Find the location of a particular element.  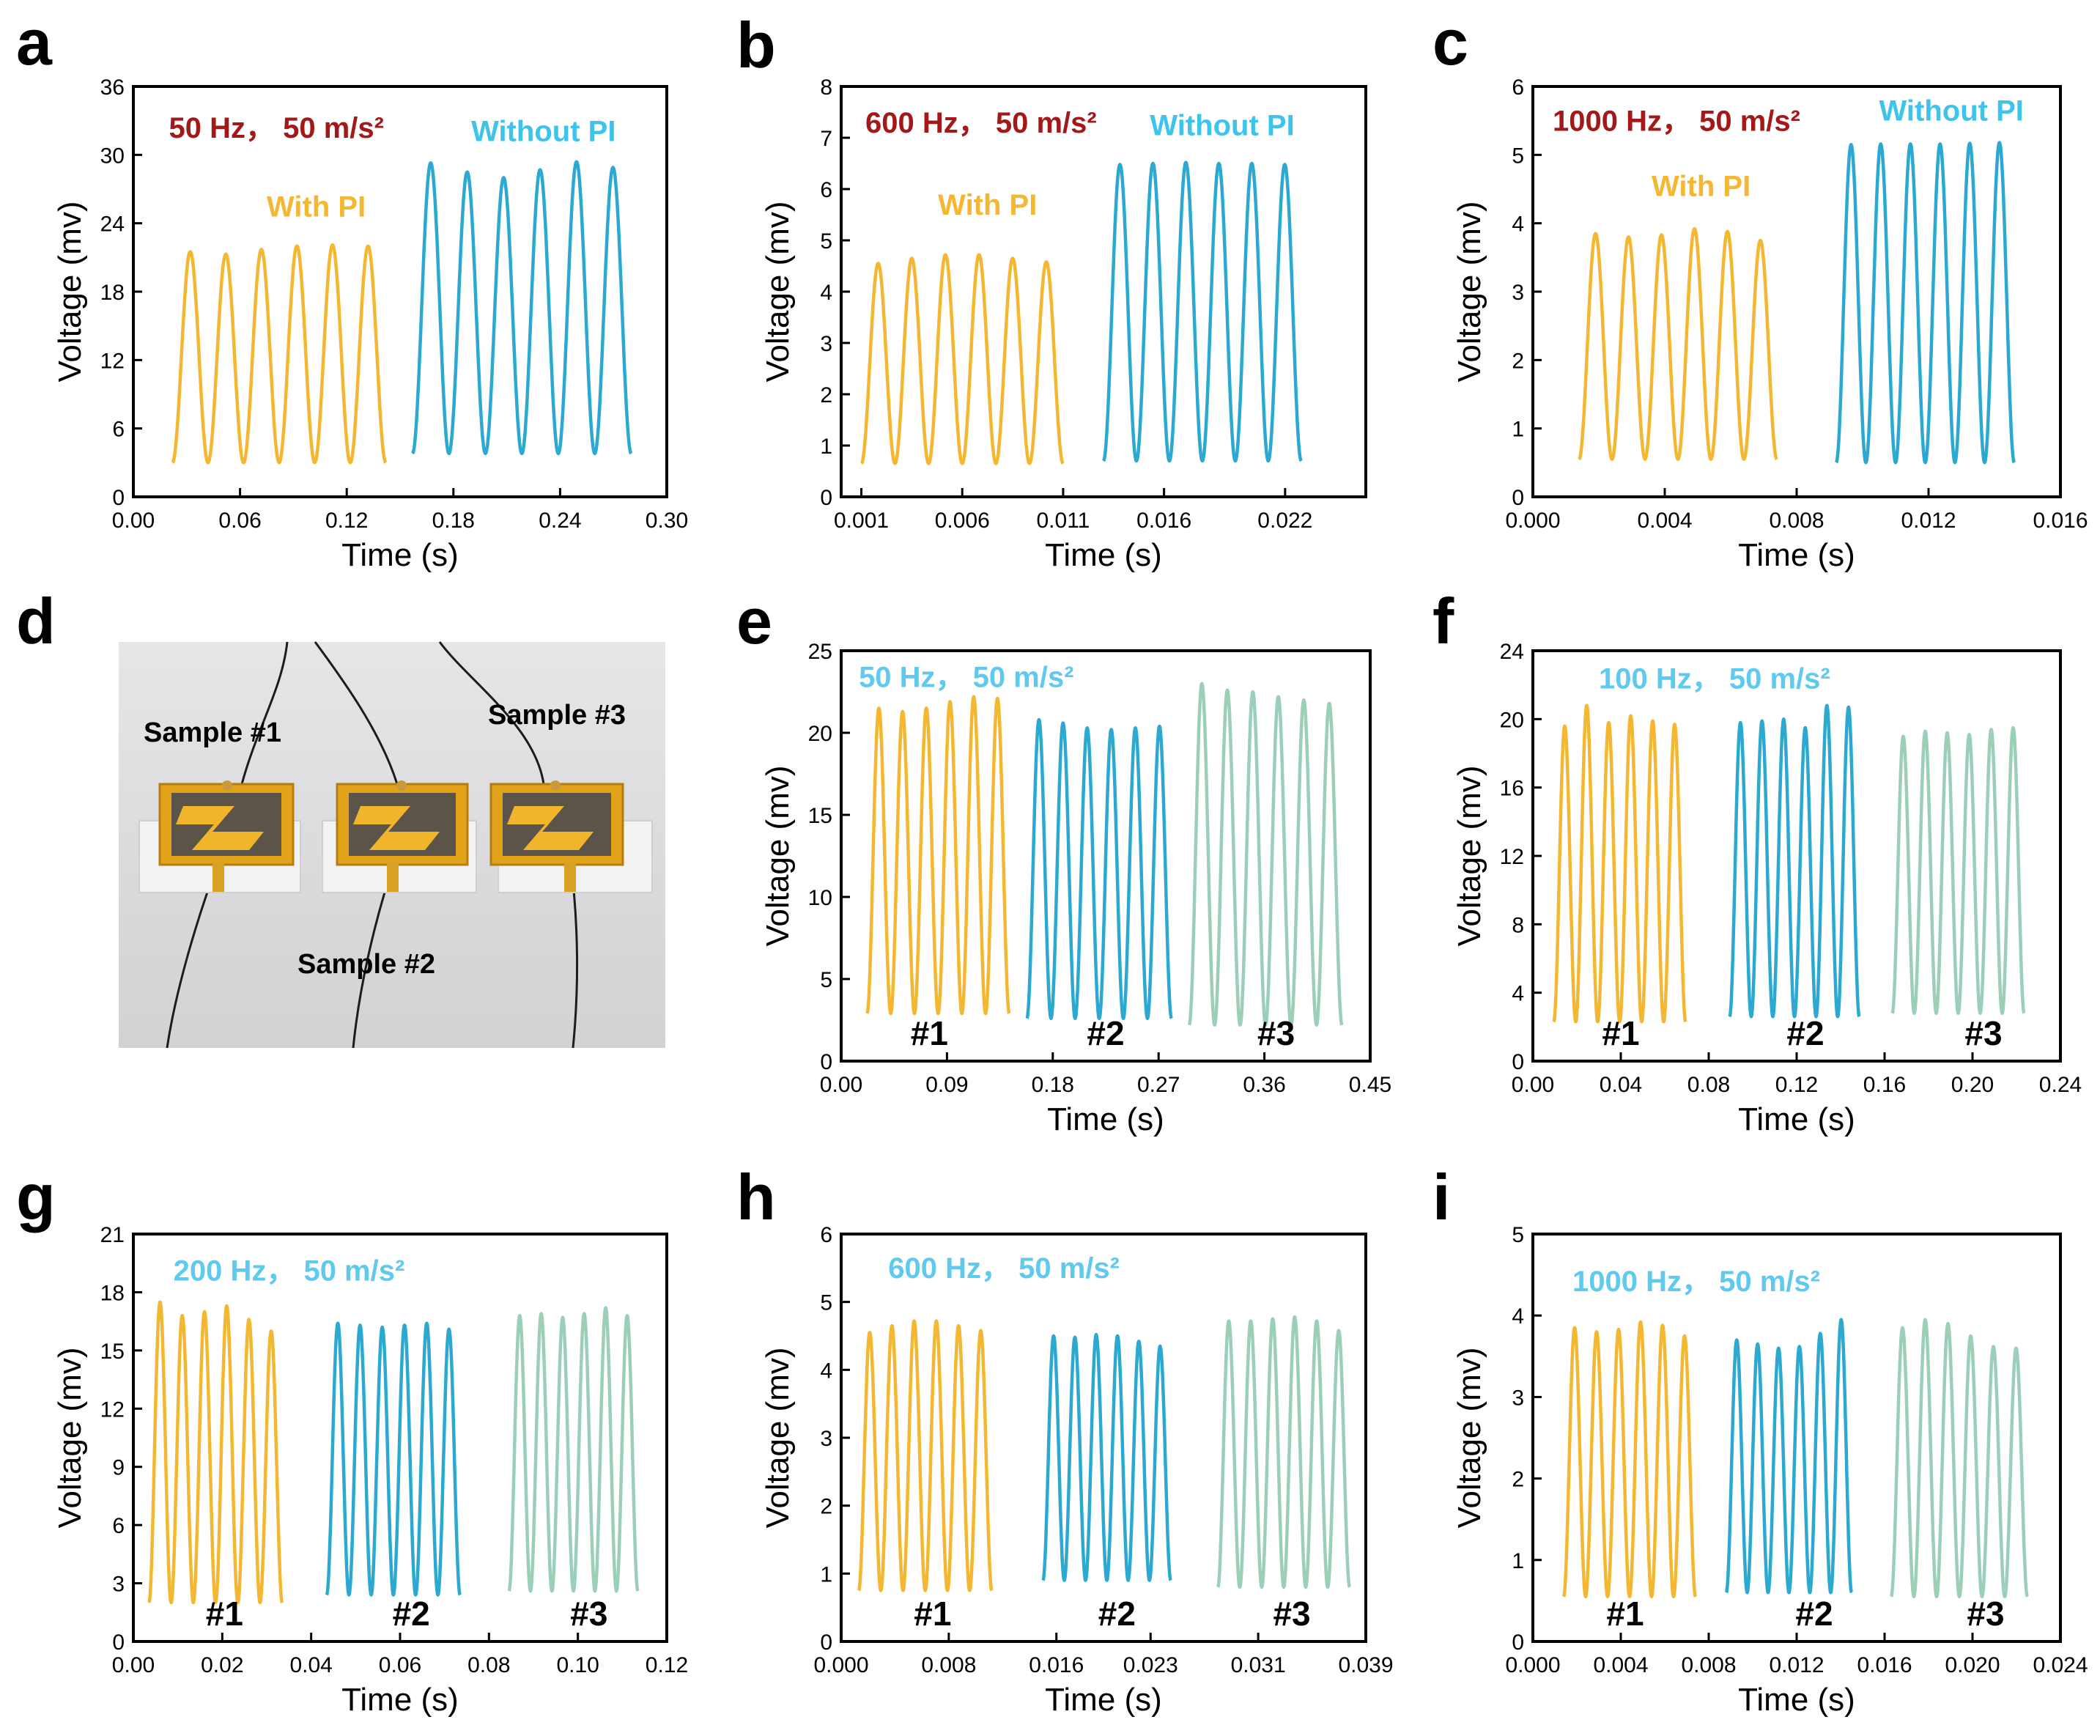

xtick-label-i: 0.008 is located at coordinates (1708, 1665).